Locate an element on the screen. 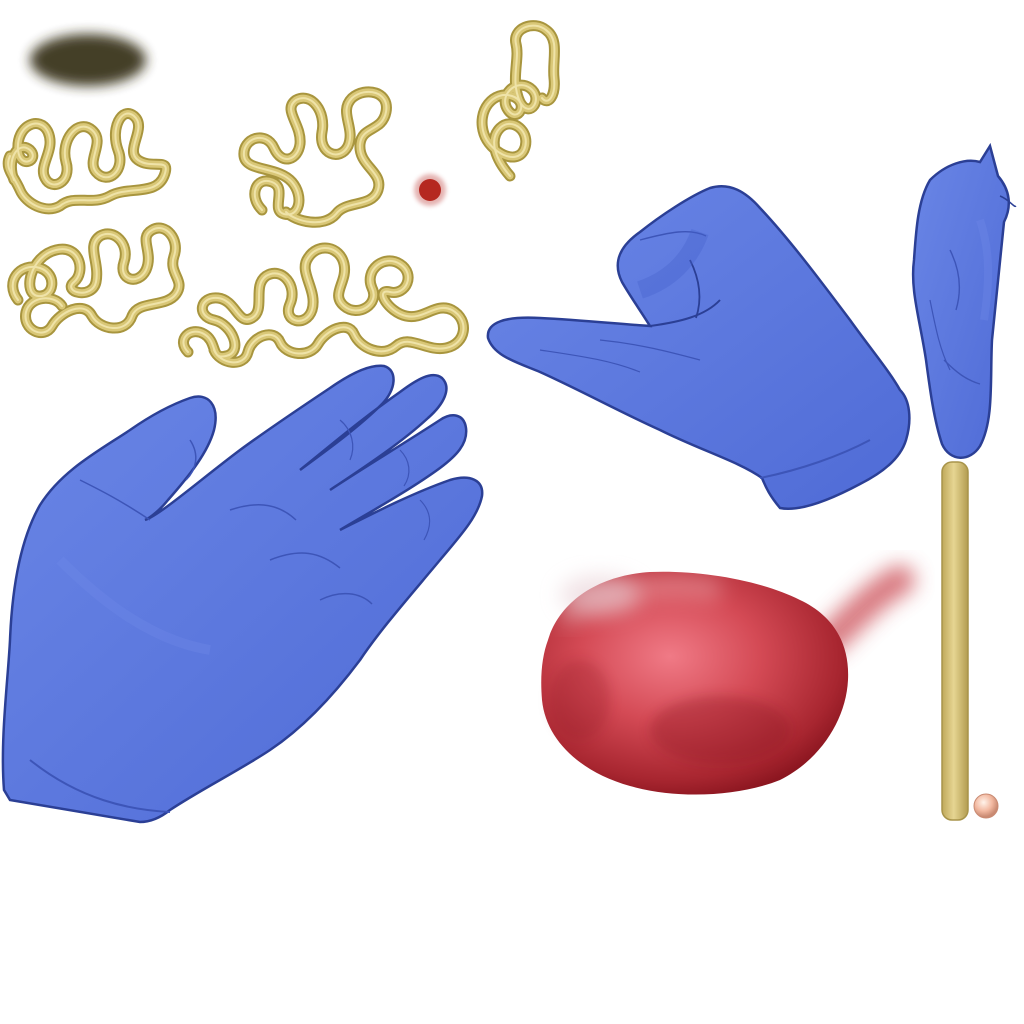  swab-stick is located at coordinates (955, 641).